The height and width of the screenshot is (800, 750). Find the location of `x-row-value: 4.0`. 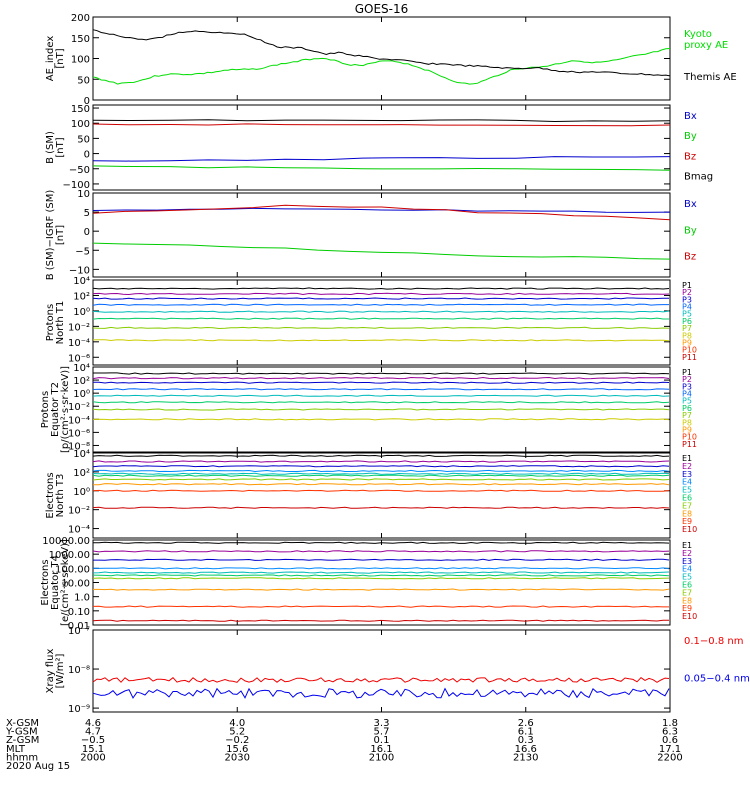

x-row-value: 4.0 is located at coordinates (237, 723).